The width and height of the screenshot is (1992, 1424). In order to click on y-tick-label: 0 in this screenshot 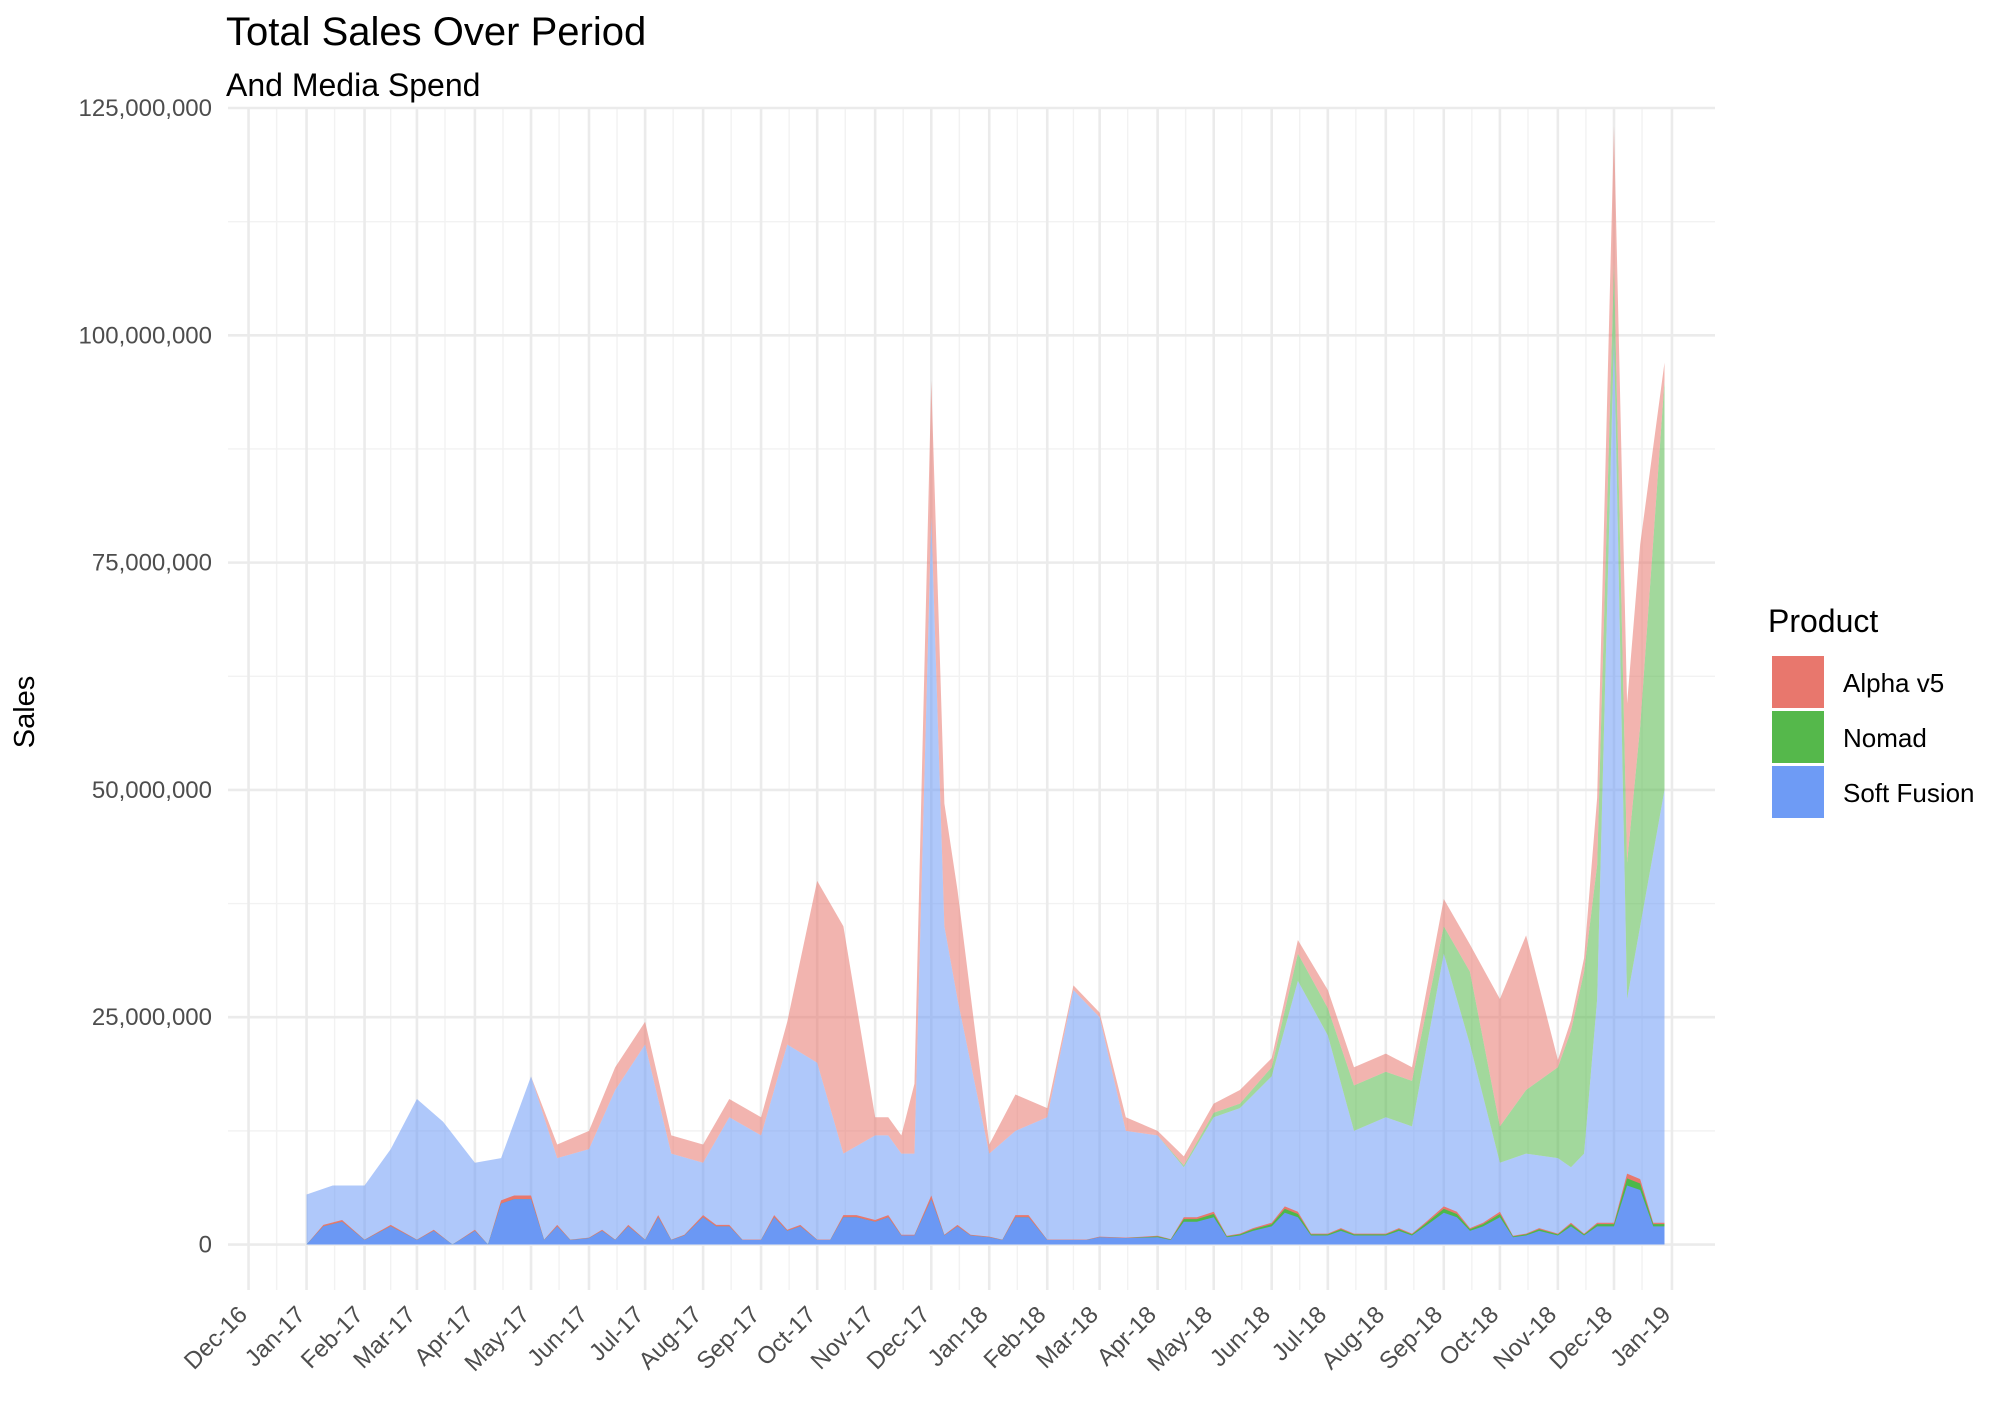, I will do `click(205, 1245)`.